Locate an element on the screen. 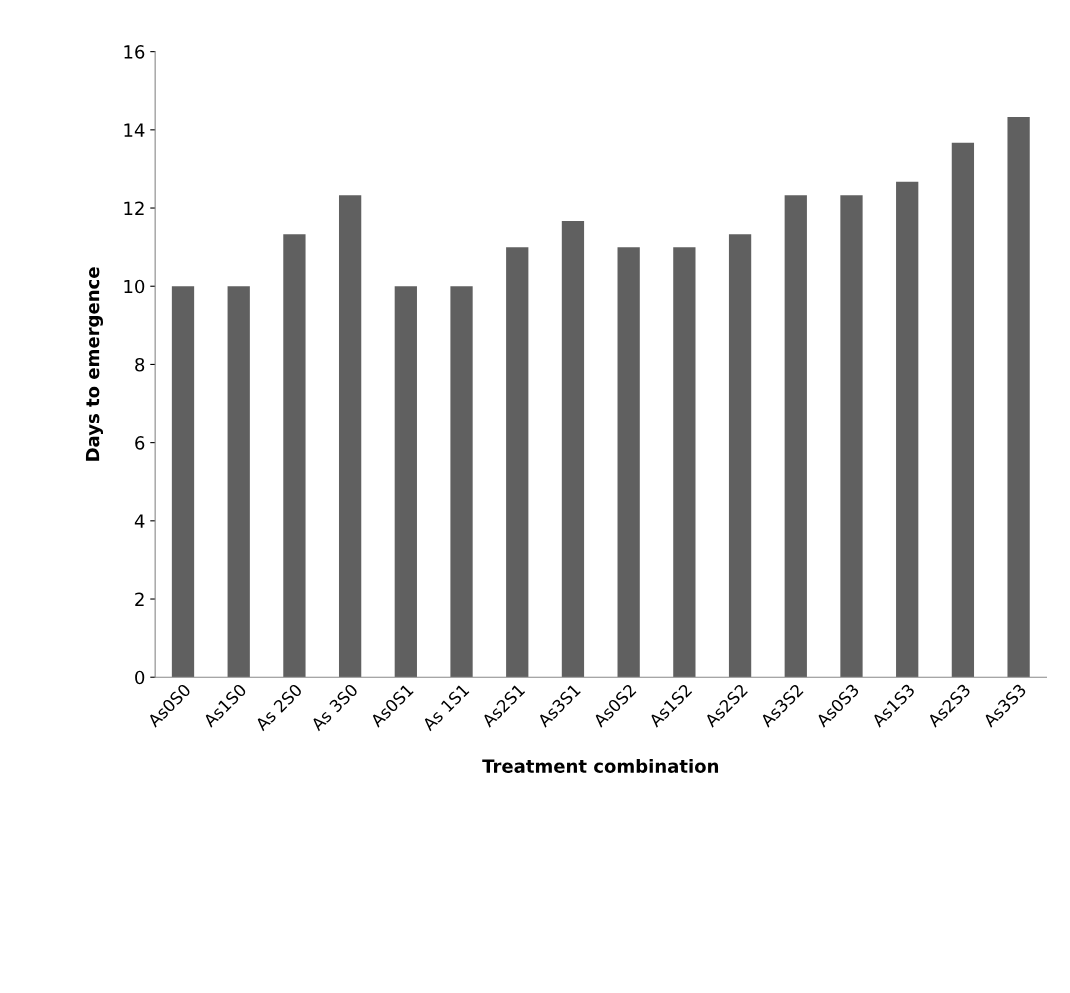 The width and height of the screenshot is (1070, 993). y-axis-title: Days to emergence is located at coordinates (94, 364).